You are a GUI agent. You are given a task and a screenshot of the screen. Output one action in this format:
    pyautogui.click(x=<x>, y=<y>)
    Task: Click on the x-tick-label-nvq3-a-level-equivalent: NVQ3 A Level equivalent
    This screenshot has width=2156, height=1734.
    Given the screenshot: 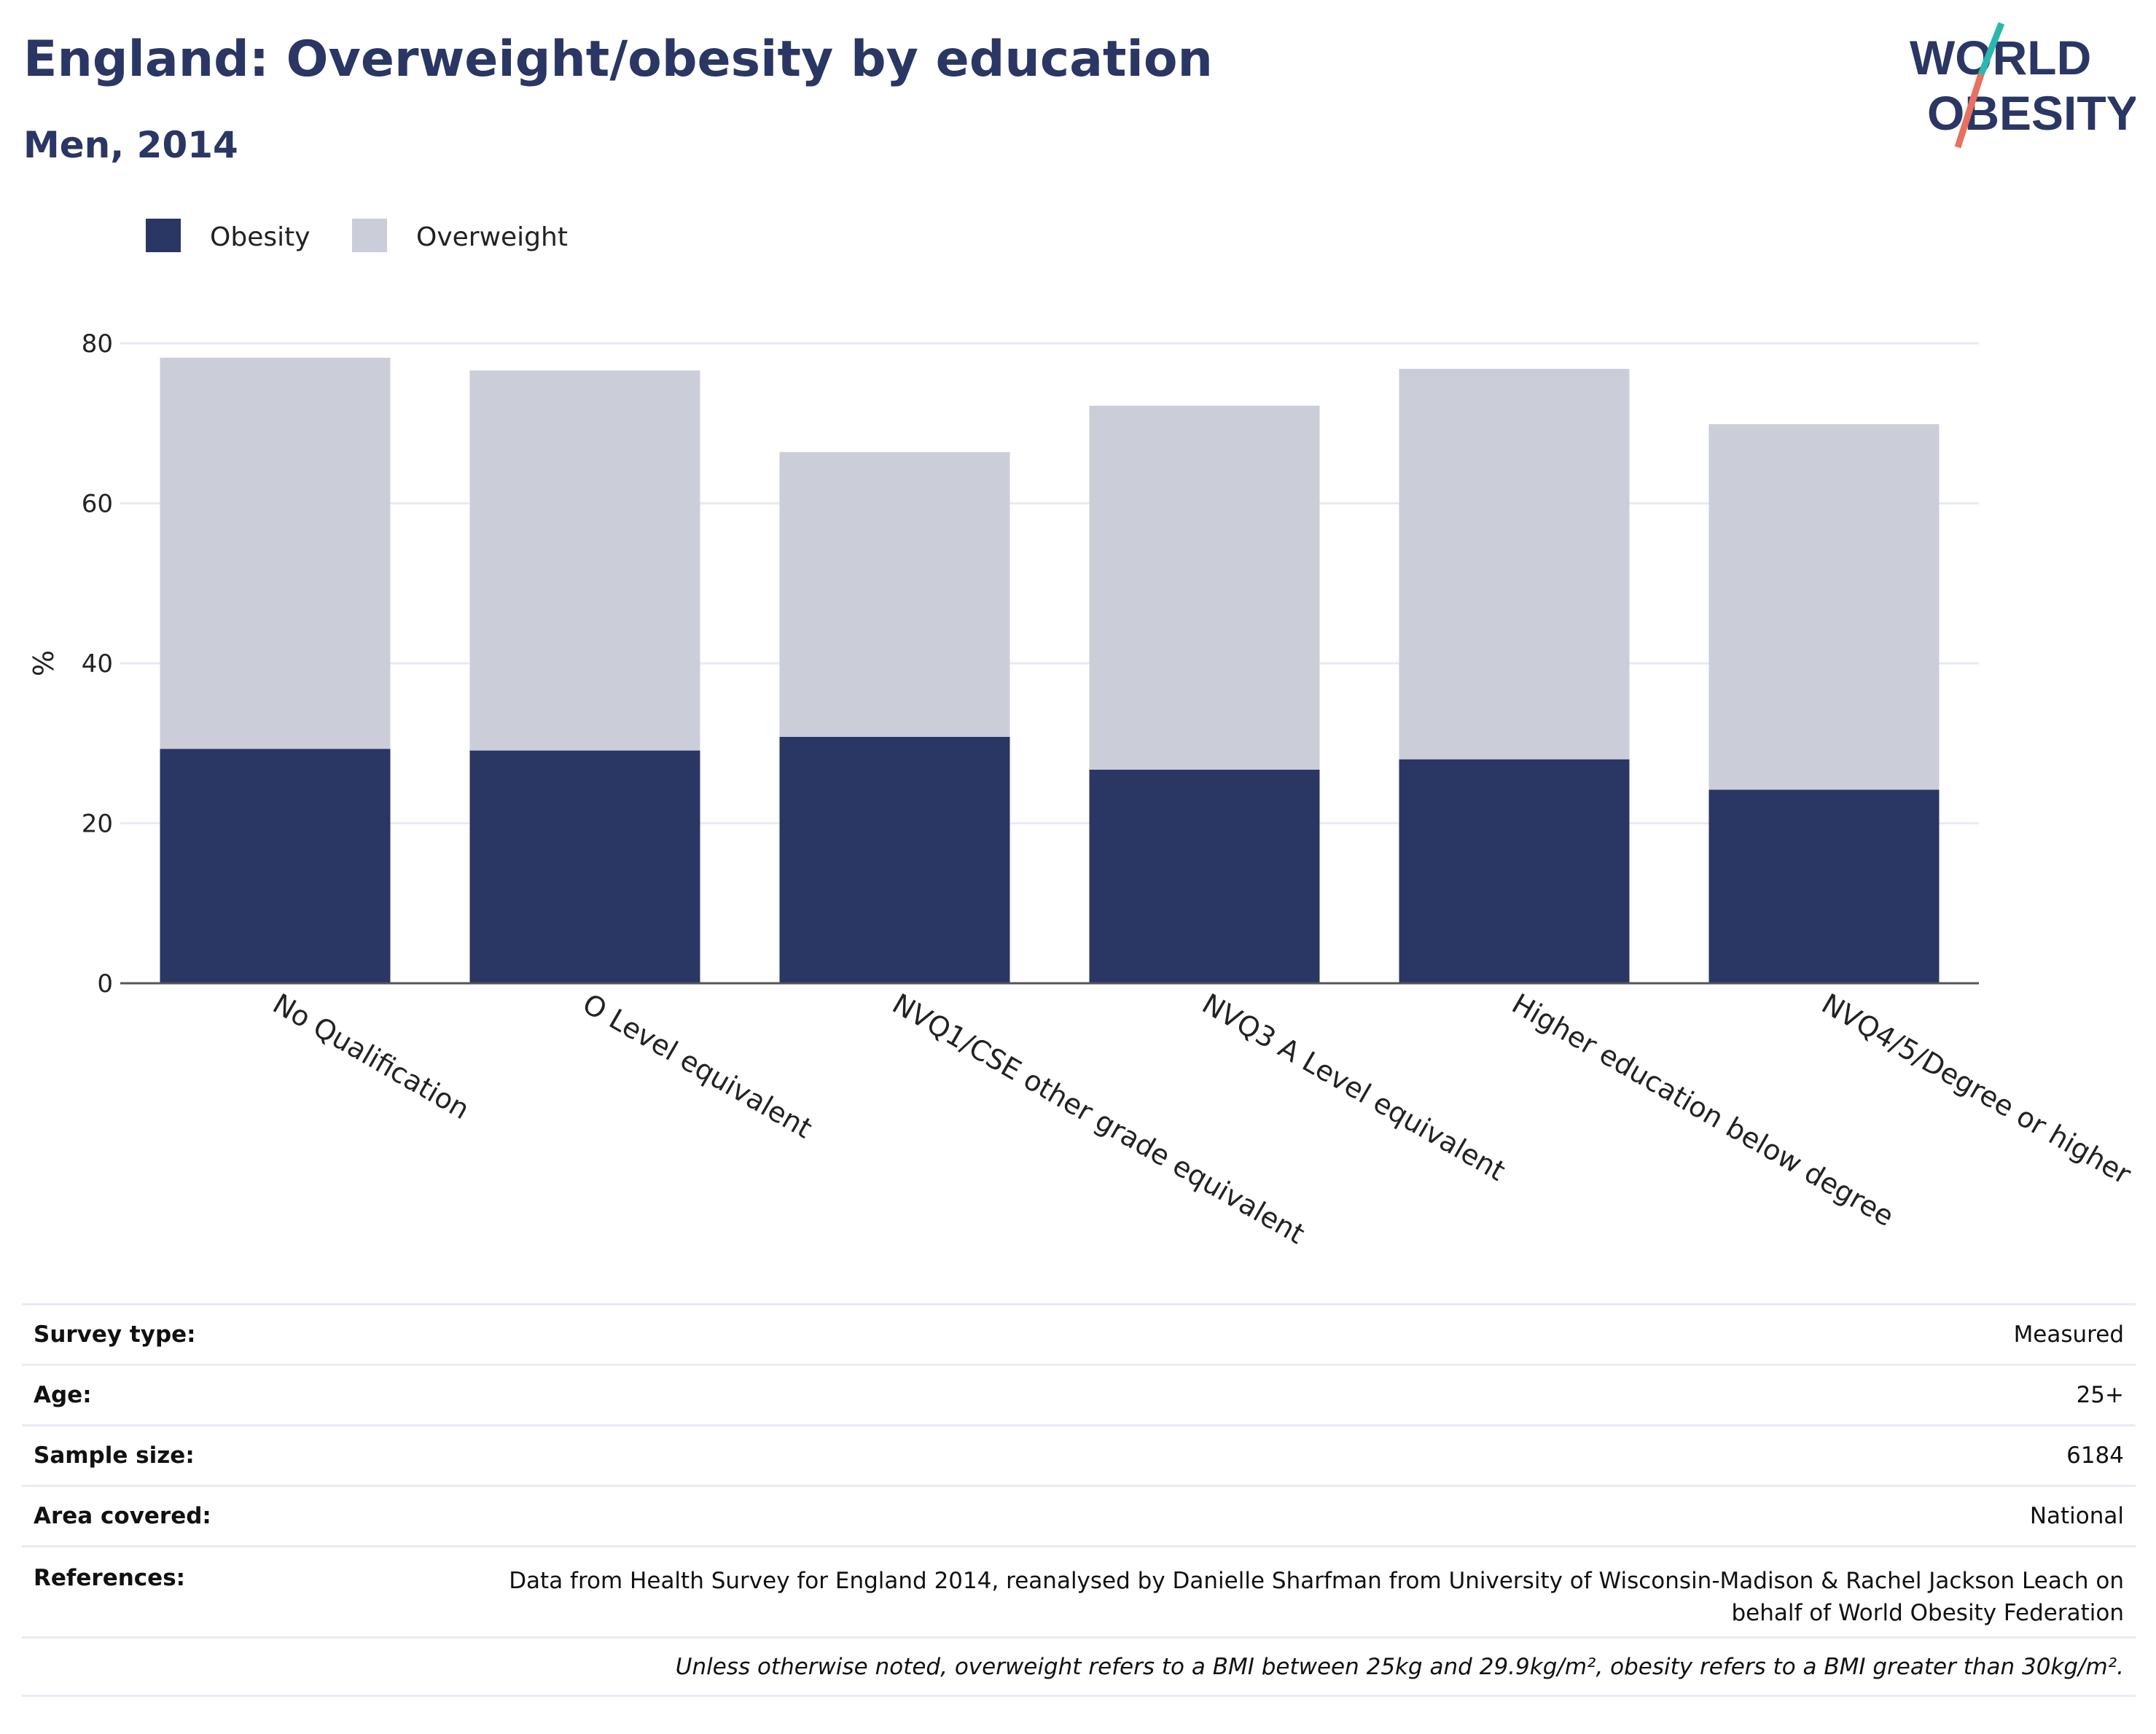 What is the action you would take?
    pyautogui.click(x=1354, y=1087)
    